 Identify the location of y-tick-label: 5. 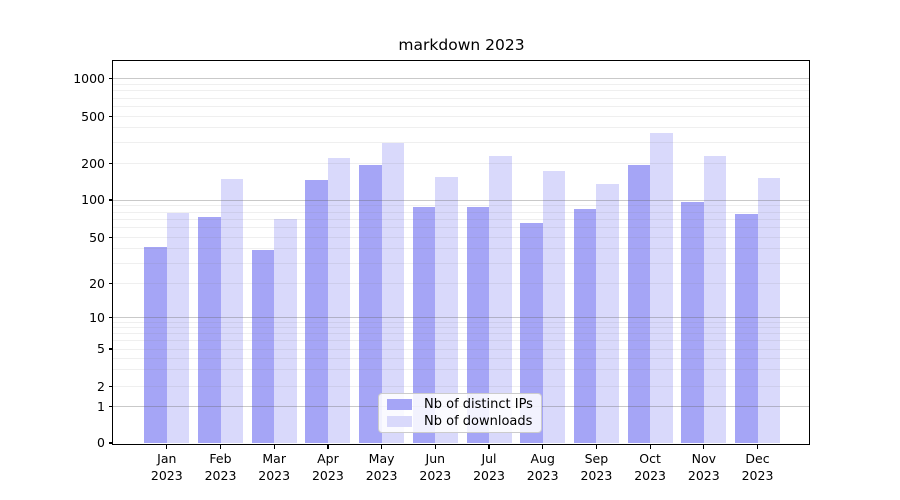
(101, 348).